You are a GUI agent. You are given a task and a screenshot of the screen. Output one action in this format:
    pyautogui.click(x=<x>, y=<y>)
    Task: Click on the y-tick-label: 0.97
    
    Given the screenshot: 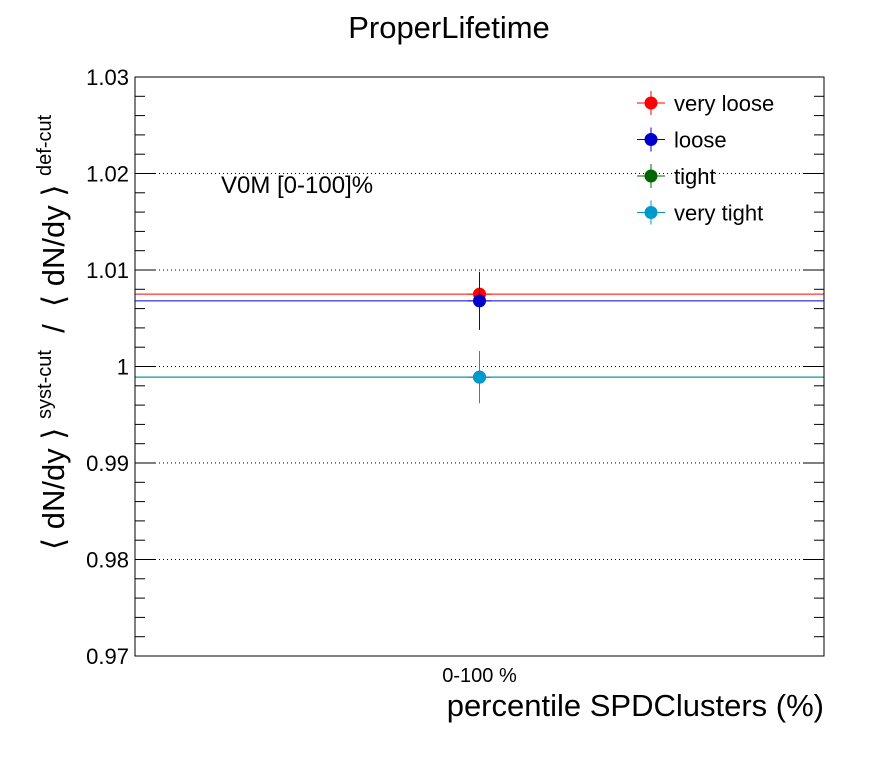 What is the action you would take?
    pyautogui.click(x=107, y=656)
    